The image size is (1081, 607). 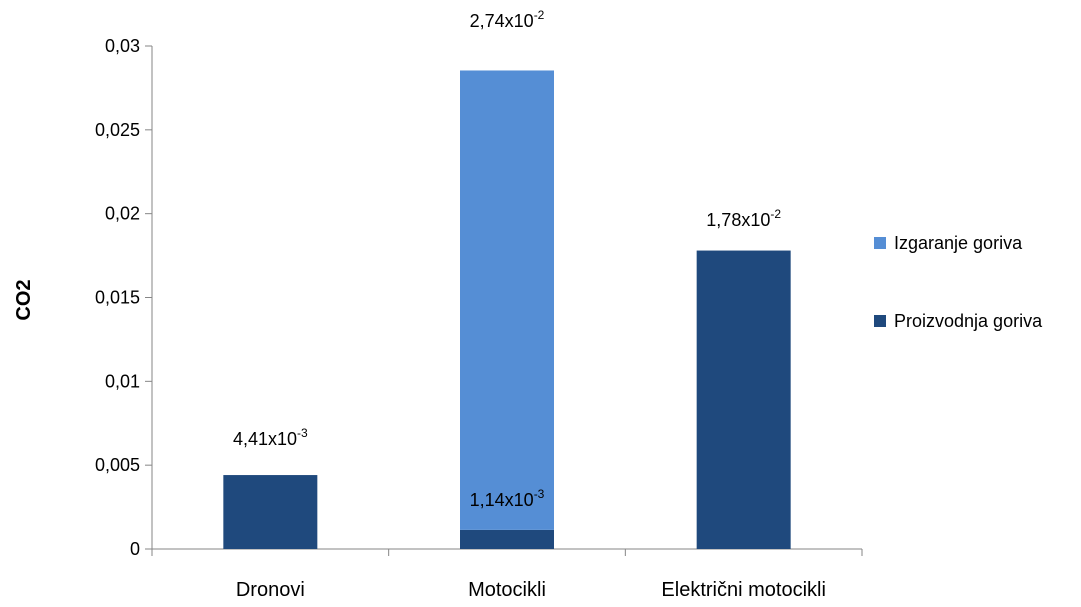 What do you see at coordinates (117, 465) in the screenshot?
I see `y-tick-label: 0,005` at bounding box center [117, 465].